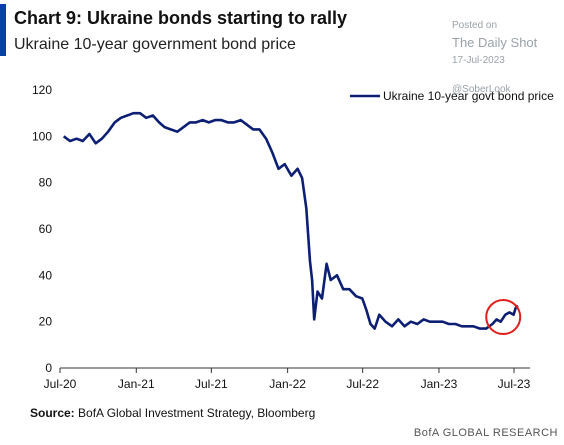 The width and height of the screenshot is (564, 445). What do you see at coordinates (48, 368) in the screenshot?
I see `y-tick-label: 0` at bounding box center [48, 368].